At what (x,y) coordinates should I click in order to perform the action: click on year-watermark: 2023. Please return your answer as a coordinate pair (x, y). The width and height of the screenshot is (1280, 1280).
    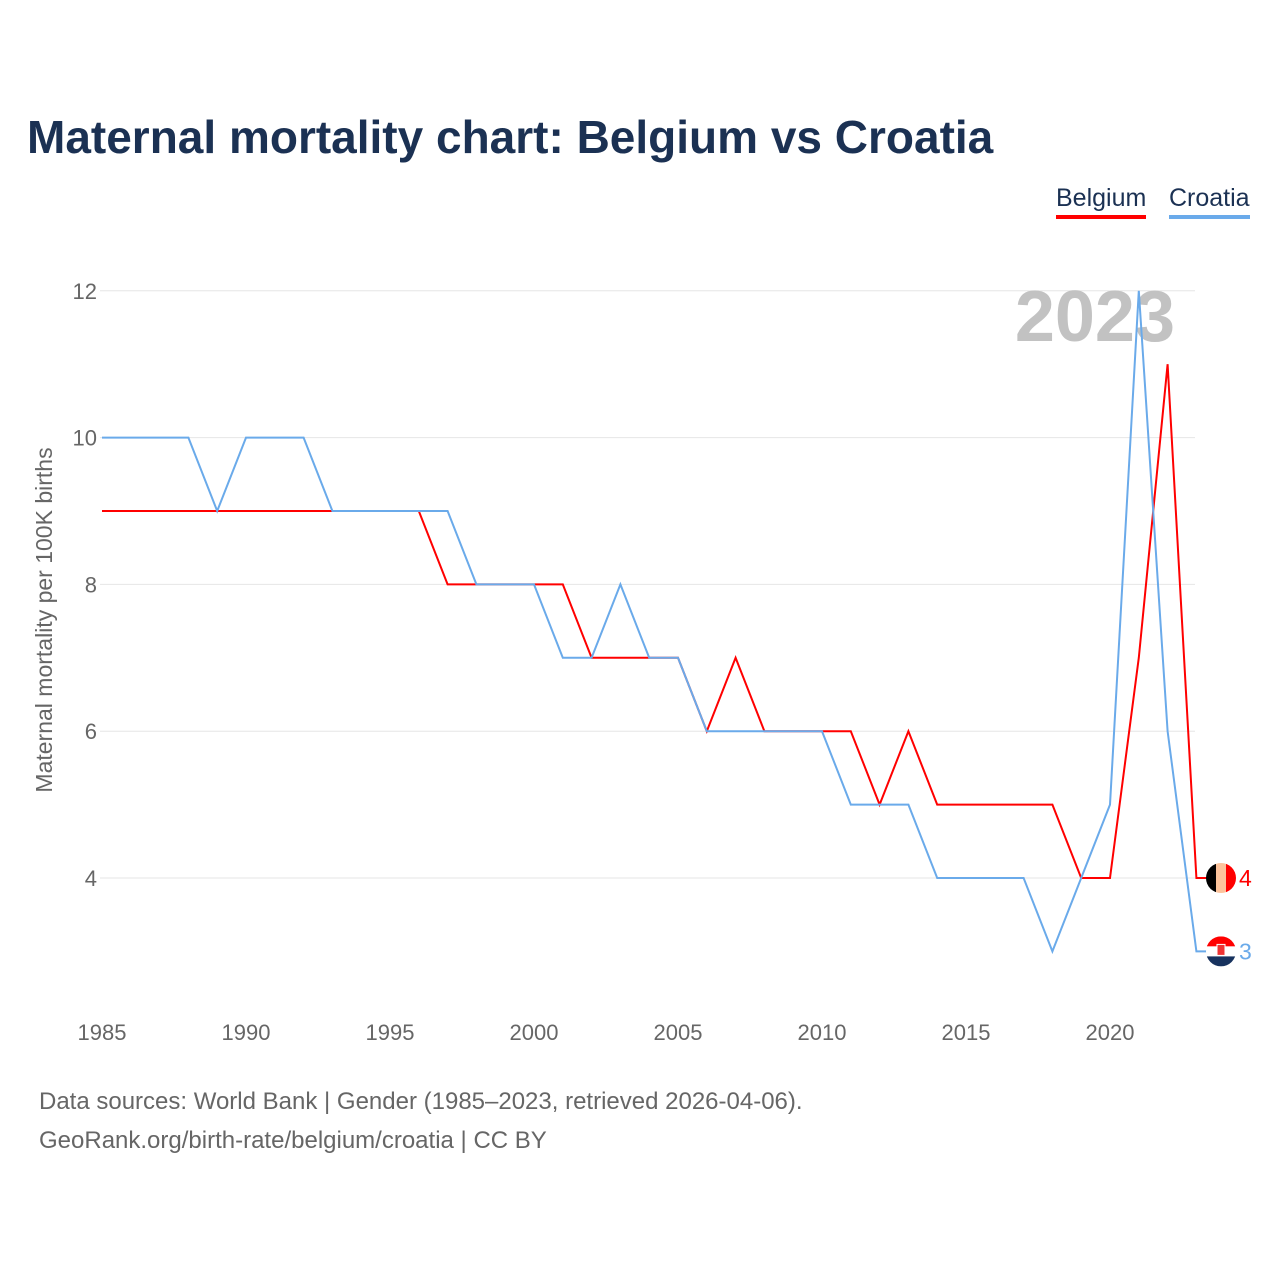
    Looking at the image, I should click on (1095, 317).